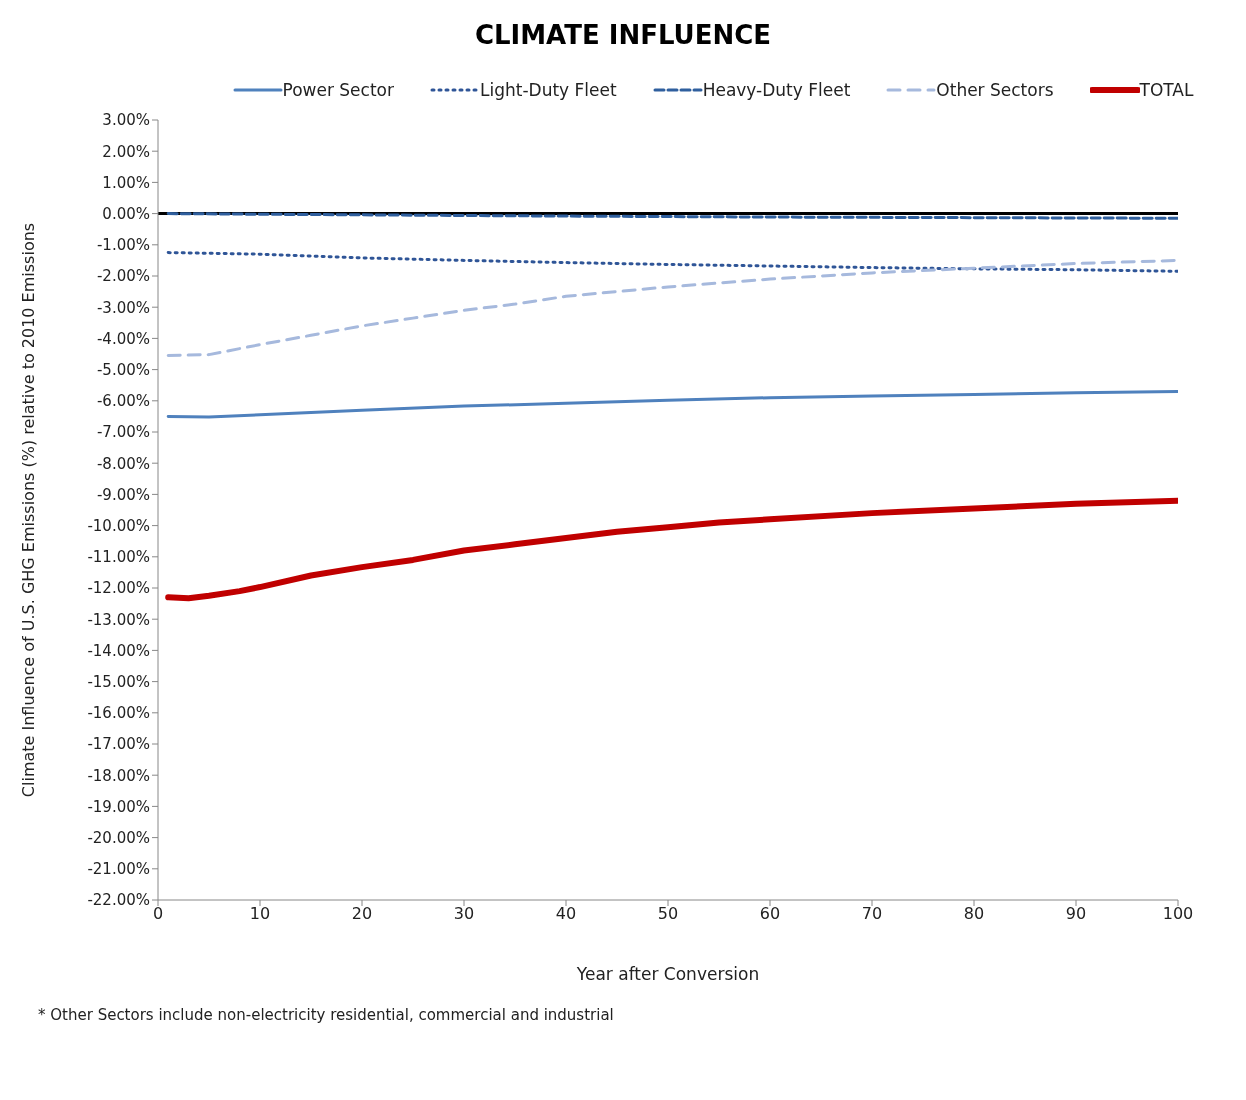 This screenshot has height=1100, width=1246. I want to click on y-tick-label: 0.00%, so click(126, 213).